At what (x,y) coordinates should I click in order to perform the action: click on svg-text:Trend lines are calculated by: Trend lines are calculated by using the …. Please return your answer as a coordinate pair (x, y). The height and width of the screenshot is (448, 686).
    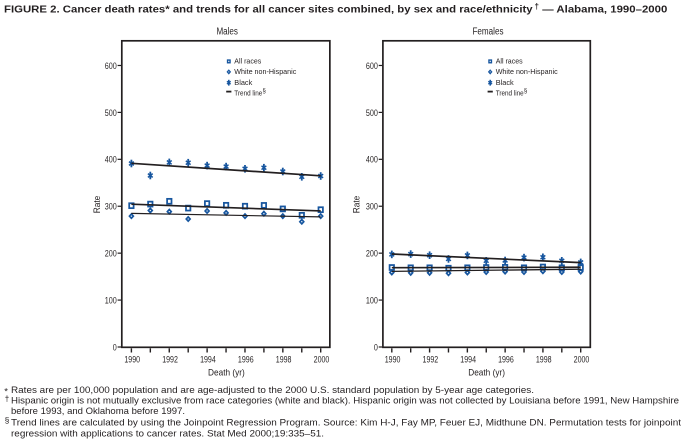
    Looking at the image, I should click on (346, 423).